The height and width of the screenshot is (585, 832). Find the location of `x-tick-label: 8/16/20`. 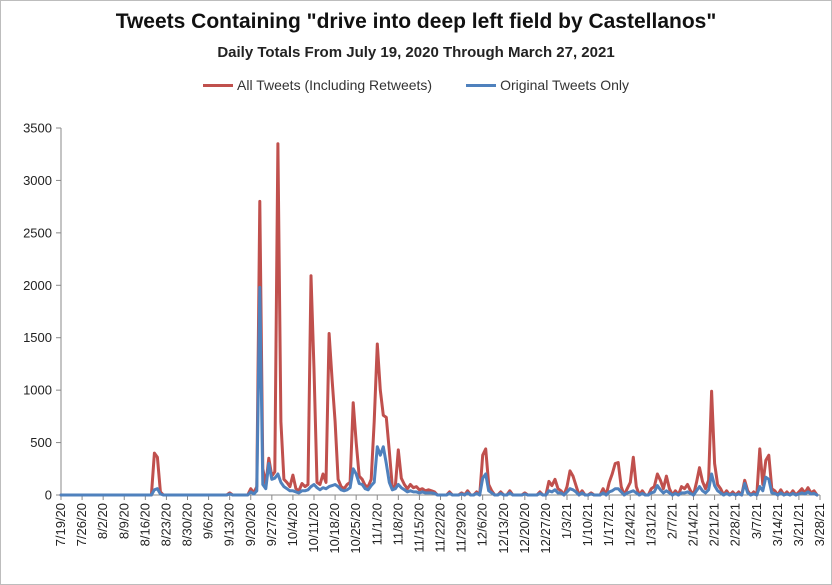

x-tick-label: 8/16/20 is located at coordinates (144, 524).